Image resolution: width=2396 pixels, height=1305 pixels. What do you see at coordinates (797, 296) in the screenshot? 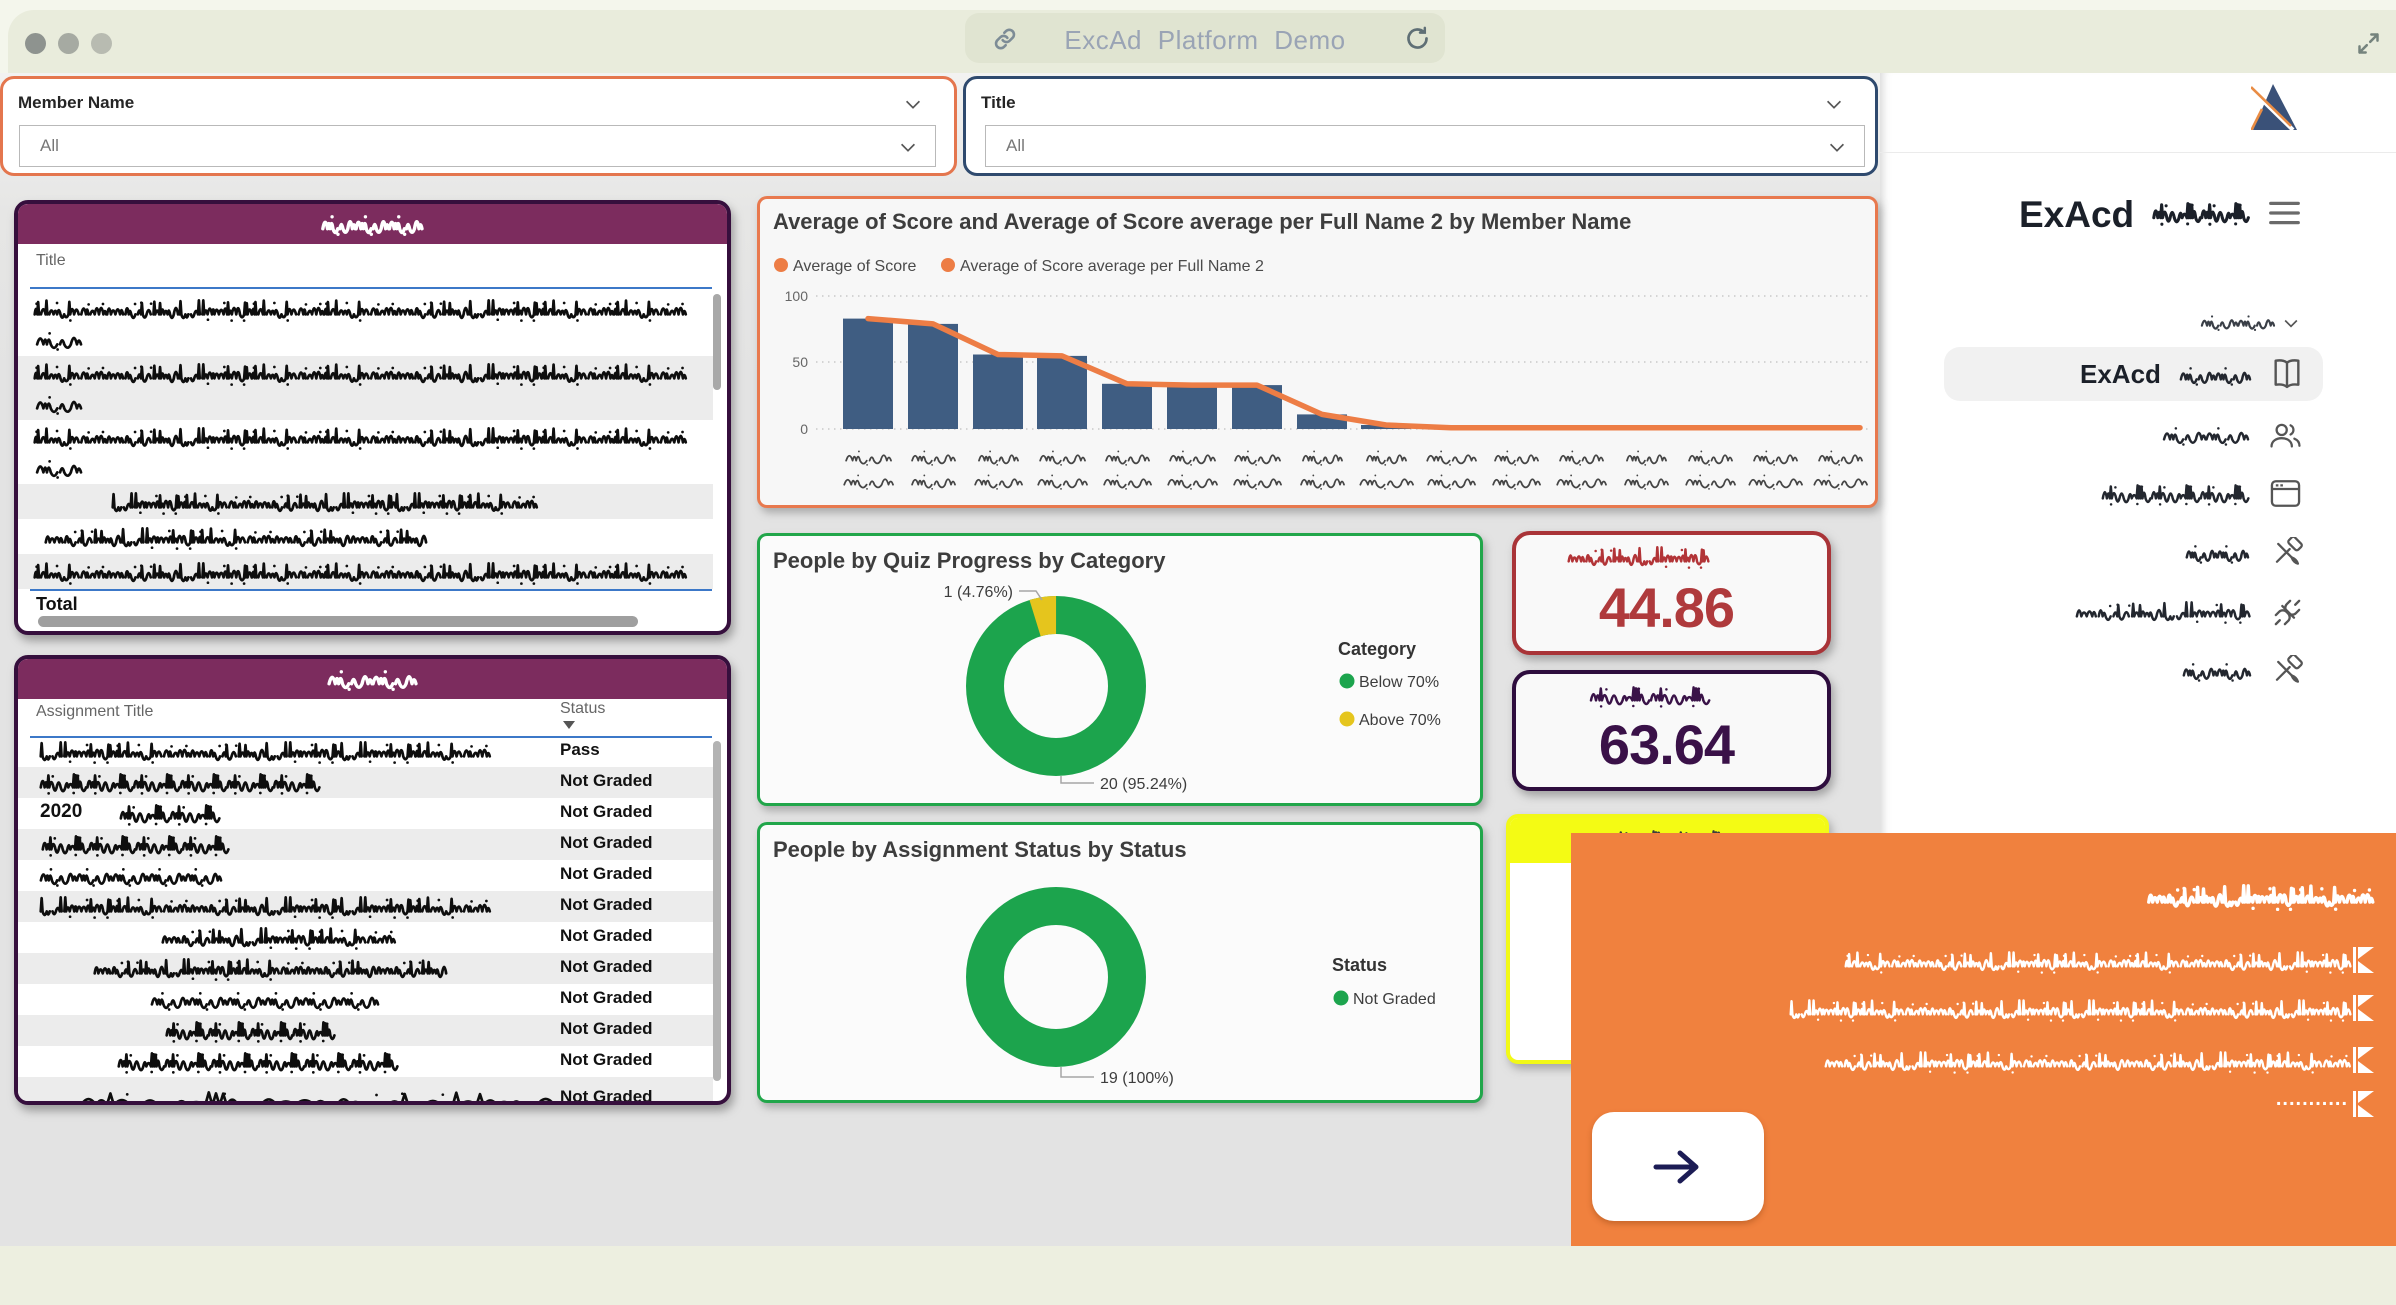
I see `svg-text: 100` at bounding box center [797, 296].